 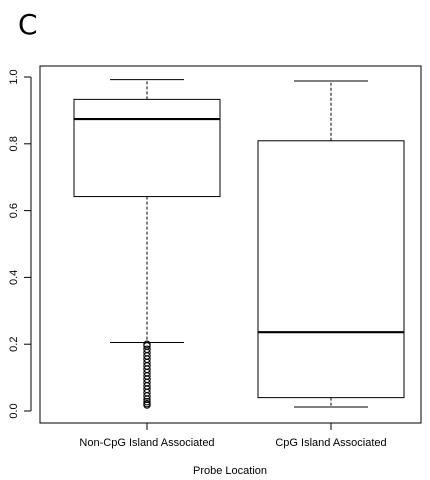 What do you see at coordinates (230, 471) in the screenshot?
I see `x-axis-label: Probe Location` at bounding box center [230, 471].